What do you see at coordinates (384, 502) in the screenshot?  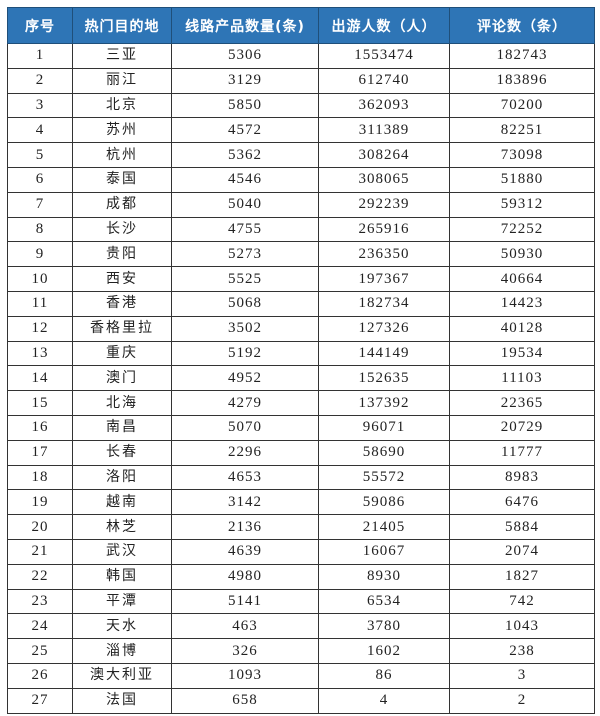 I see `cell-col-travelers: 59086` at bounding box center [384, 502].